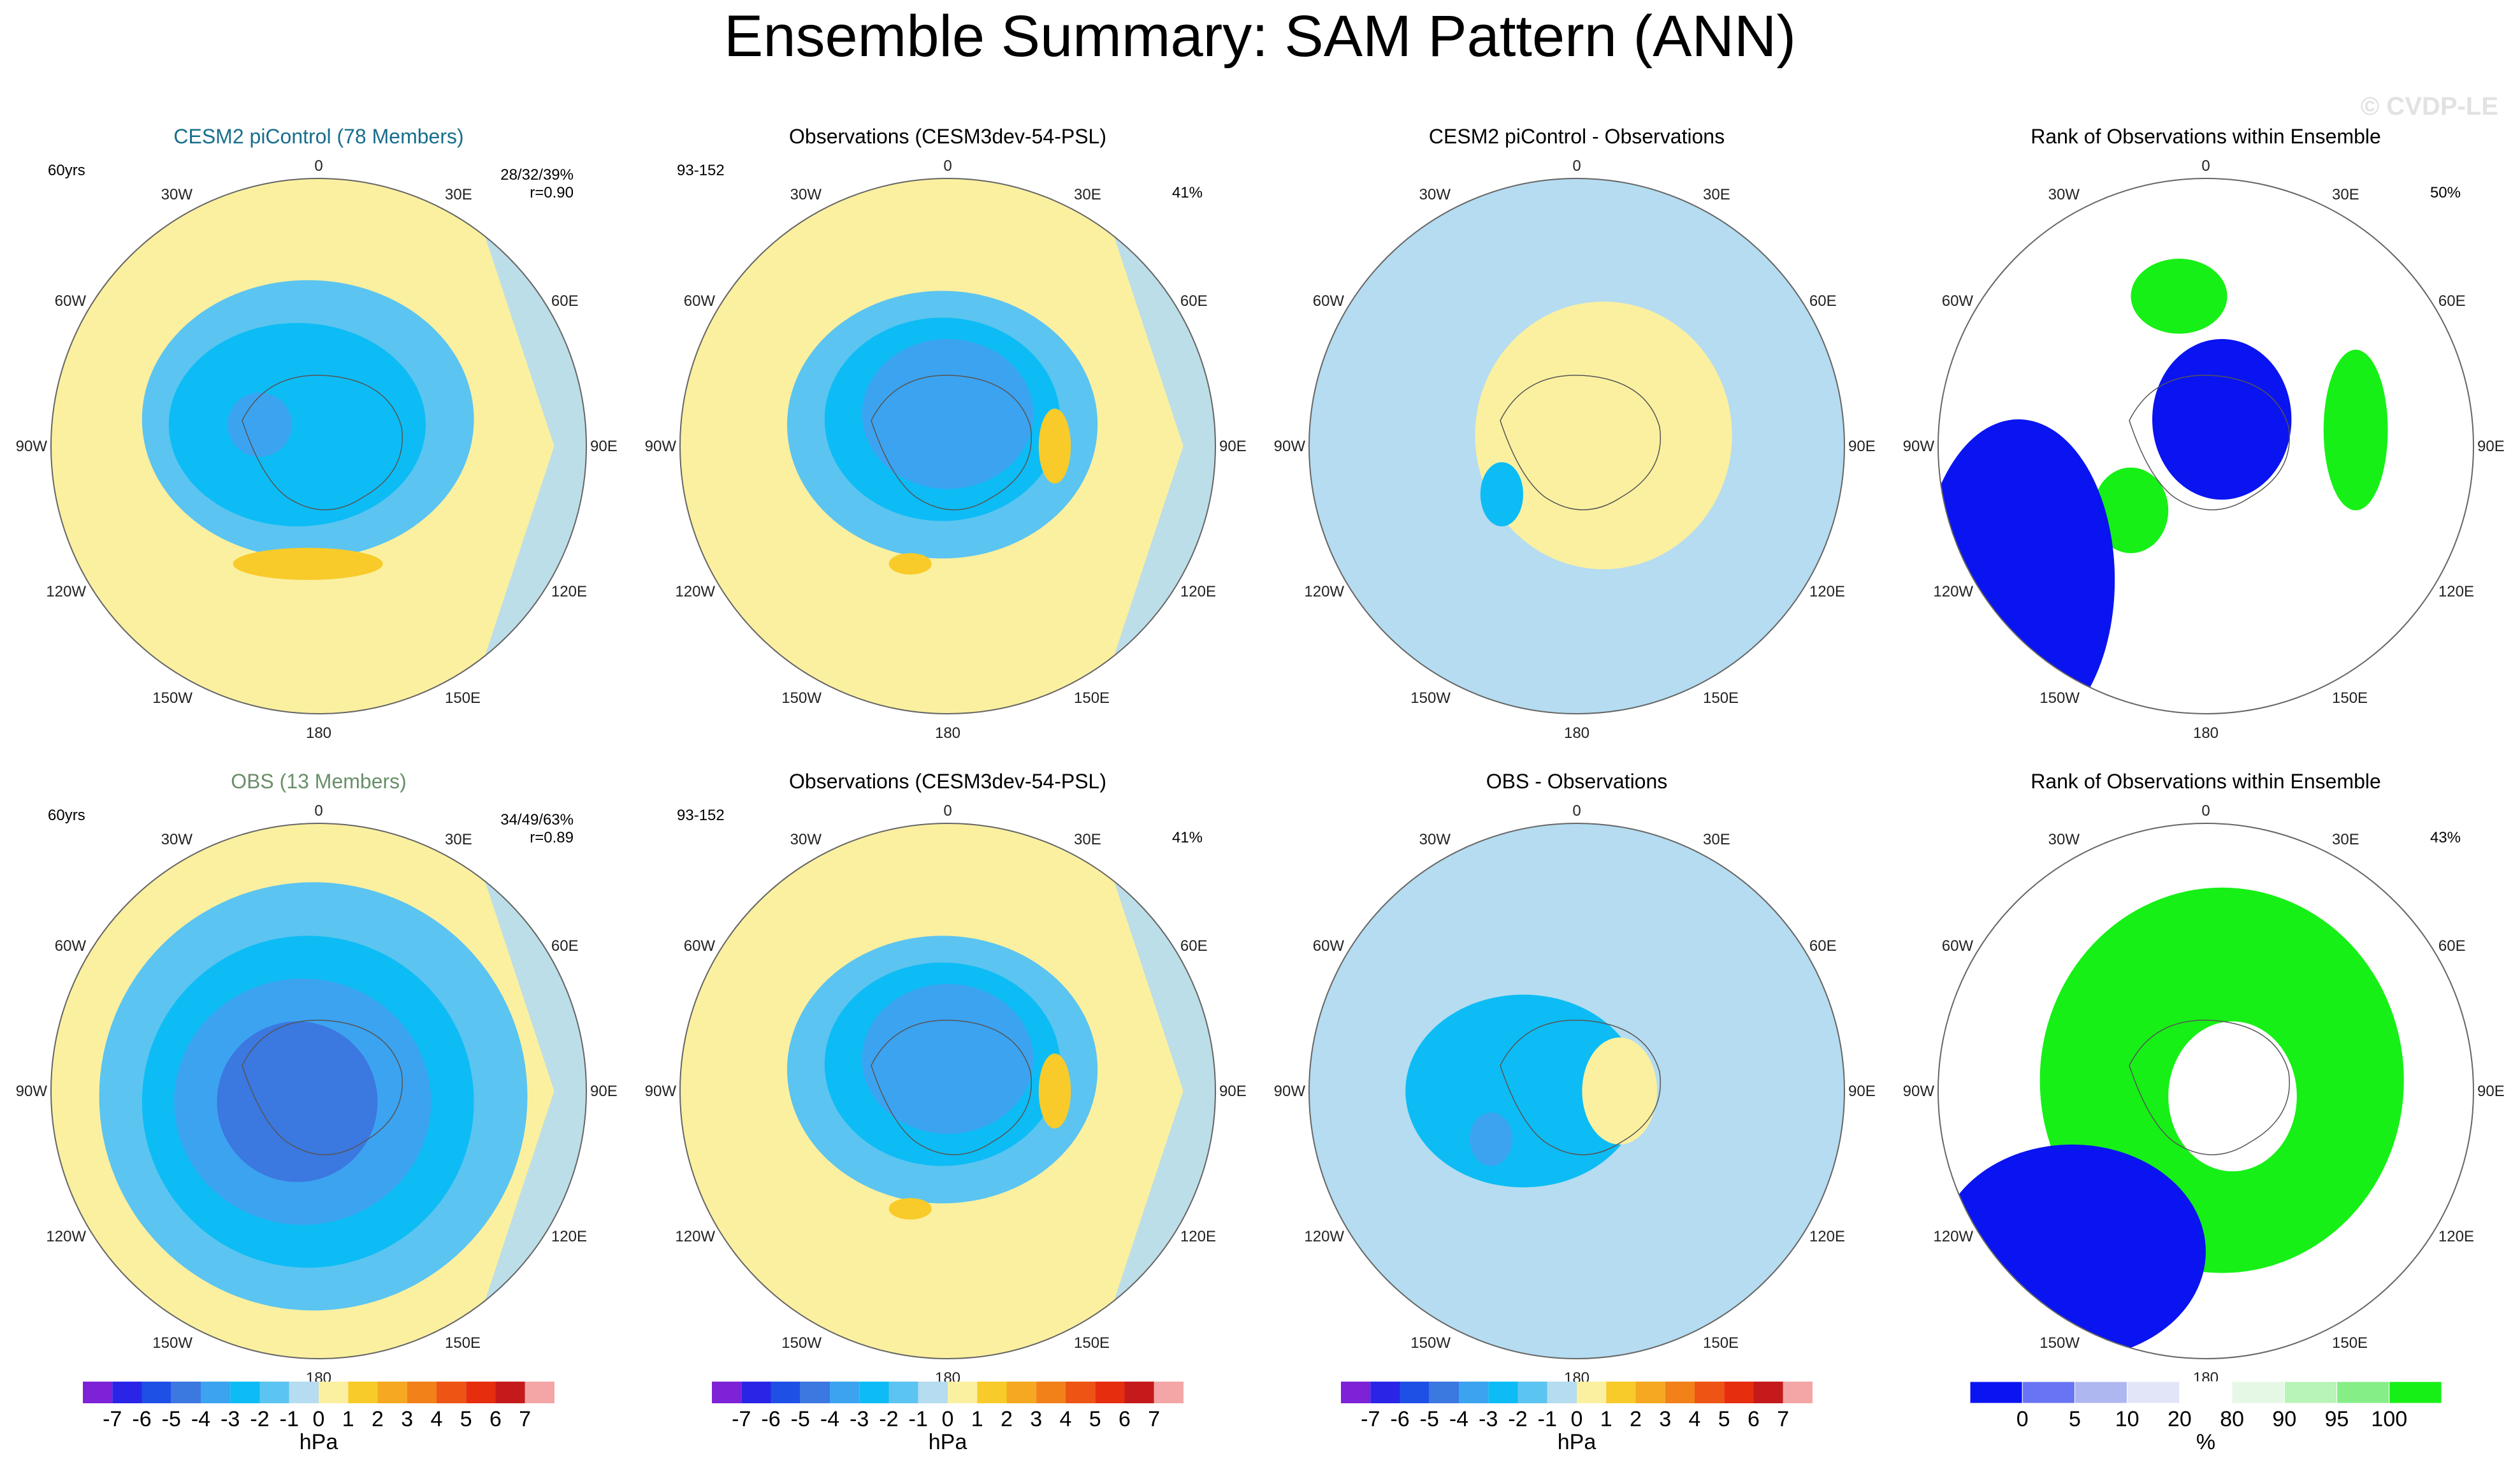 This screenshot has height=1467, width=2520. Describe the element at coordinates (1577, 1442) in the screenshot. I see `colorbar-unit: hPa` at that location.